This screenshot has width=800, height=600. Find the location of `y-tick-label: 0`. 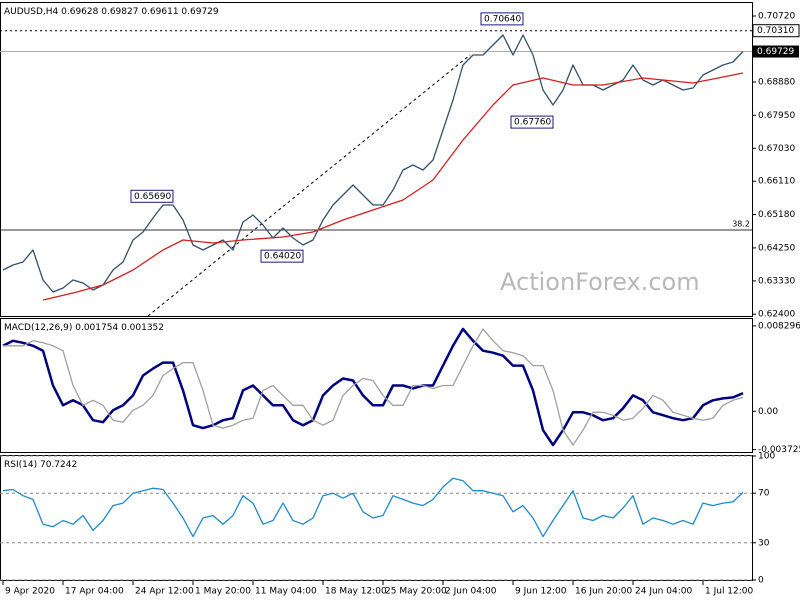

y-tick-label: 0 is located at coordinates (761, 581).